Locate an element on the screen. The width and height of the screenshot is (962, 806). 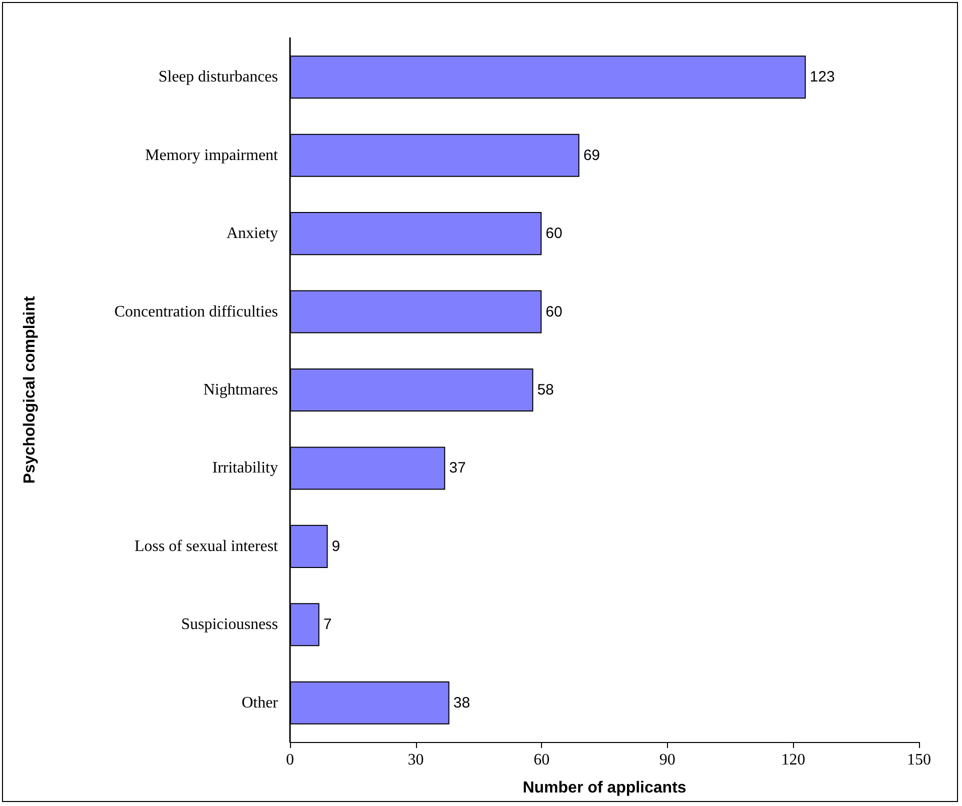
y-tick-label: Anxiety is located at coordinates (252, 233).